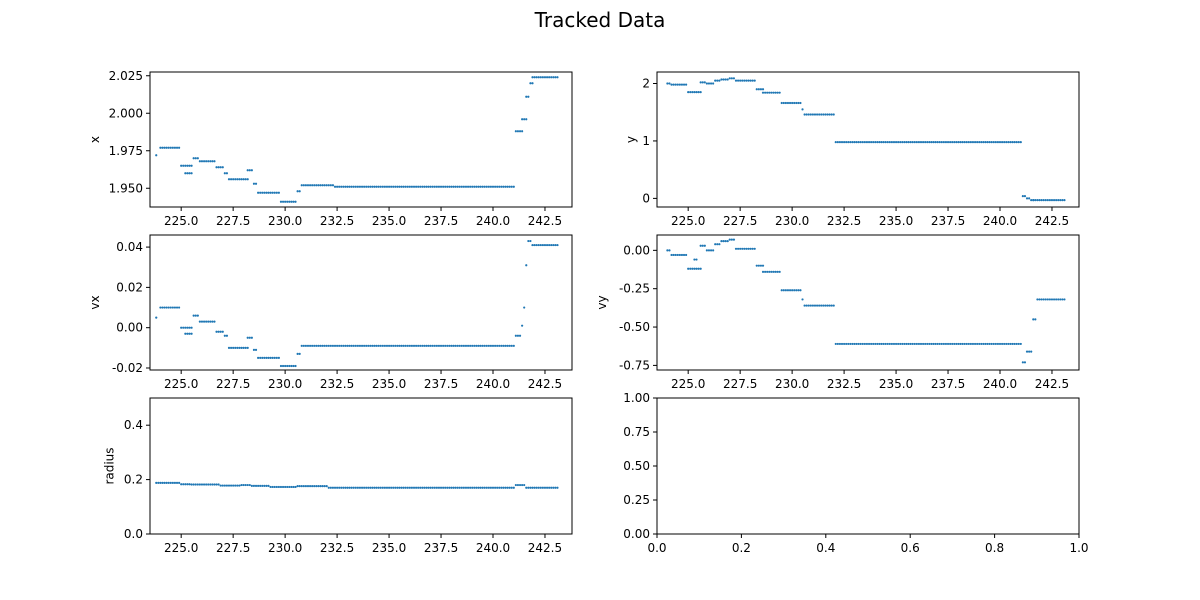  What do you see at coordinates (389, 384) in the screenshot?
I see `x-tick-label: 235.0` at bounding box center [389, 384].